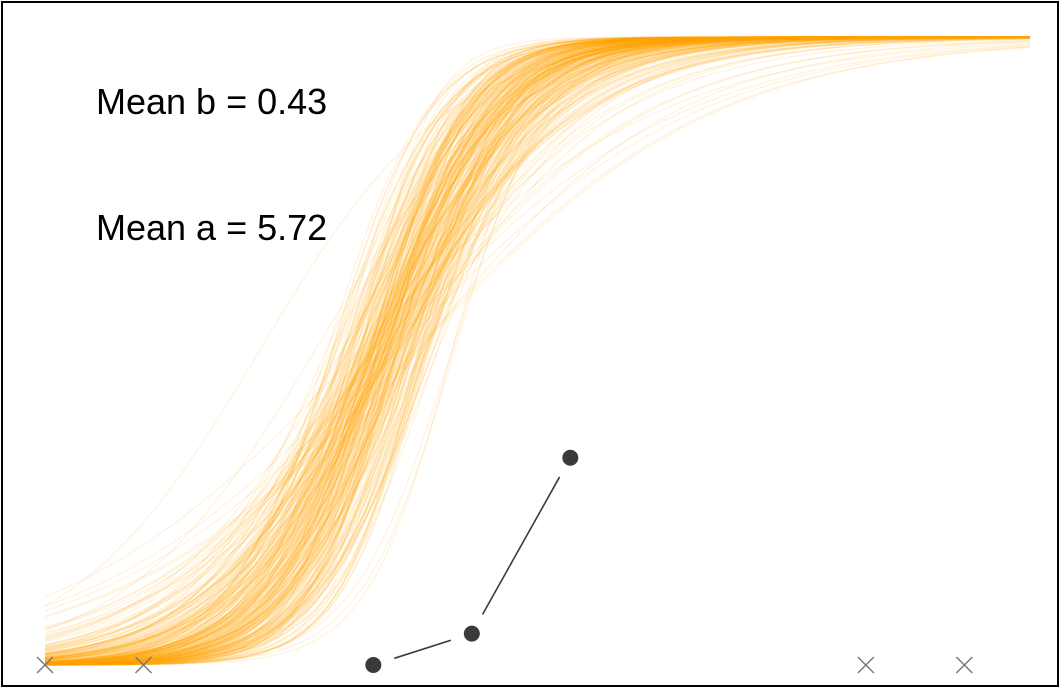  I want to click on mean-a-annotation: Mean a = 5.72, so click(211, 227).